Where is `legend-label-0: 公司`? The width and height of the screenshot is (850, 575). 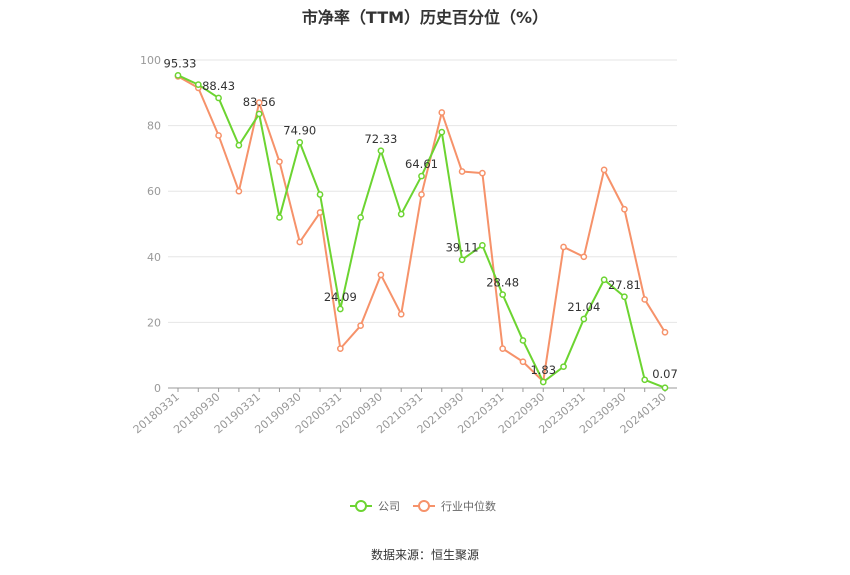 legend-label-0: 公司 is located at coordinates (389, 506).